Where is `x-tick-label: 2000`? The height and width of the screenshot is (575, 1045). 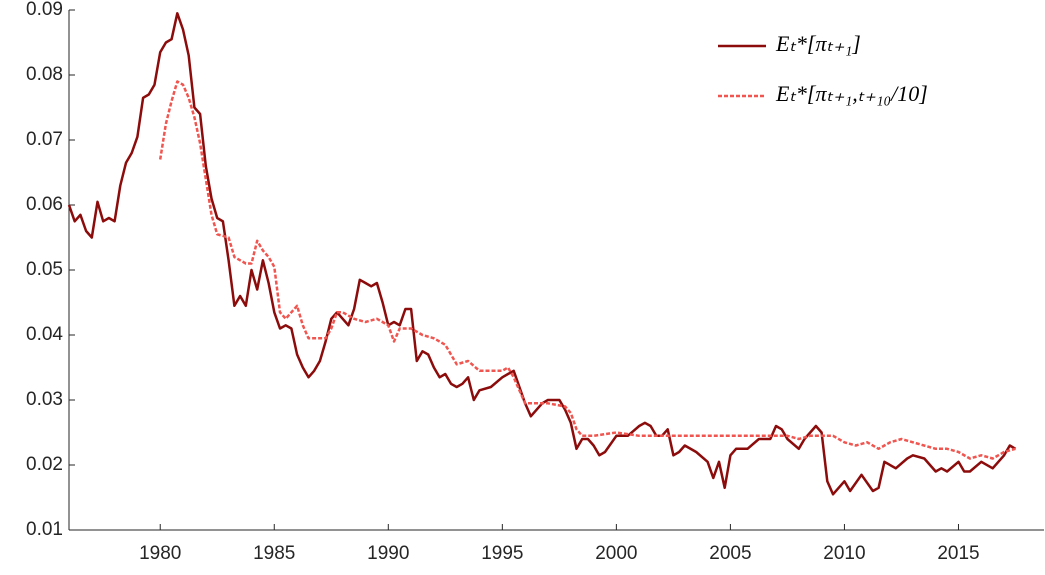
x-tick-label: 2000 is located at coordinates (616, 553).